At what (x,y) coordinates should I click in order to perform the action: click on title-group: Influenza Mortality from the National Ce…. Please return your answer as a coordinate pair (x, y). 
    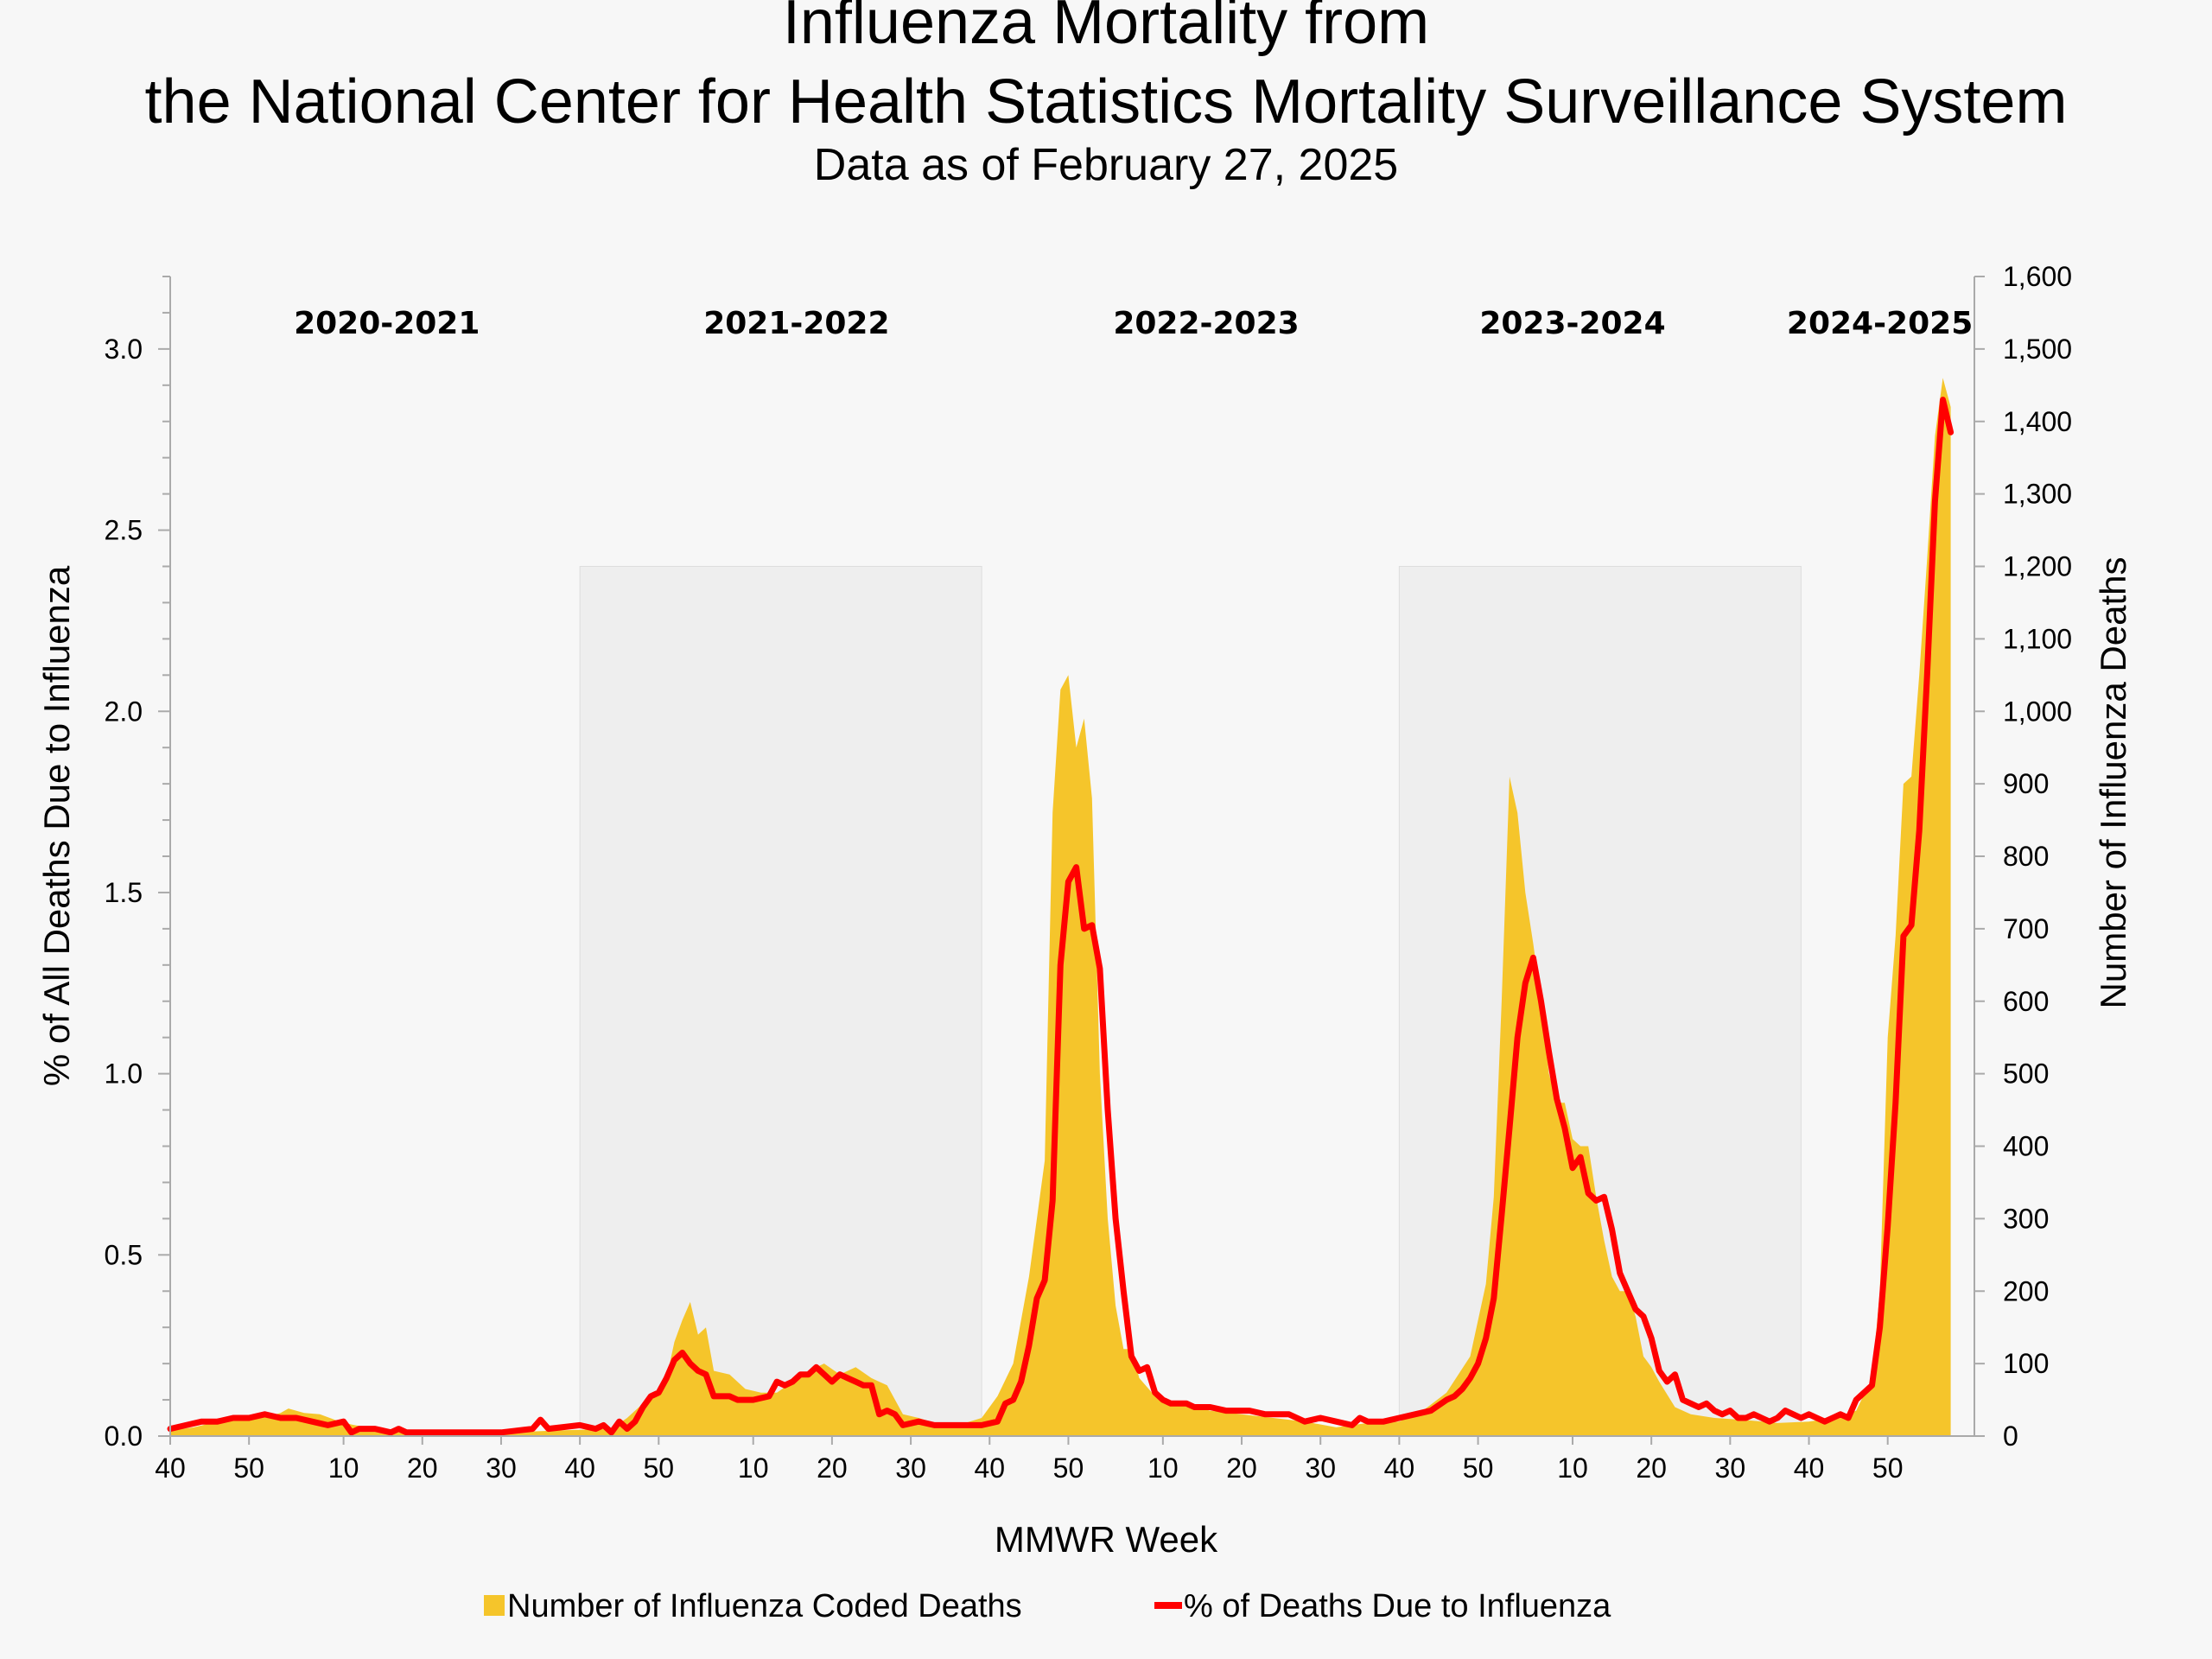
    Looking at the image, I should click on (1106, 95).